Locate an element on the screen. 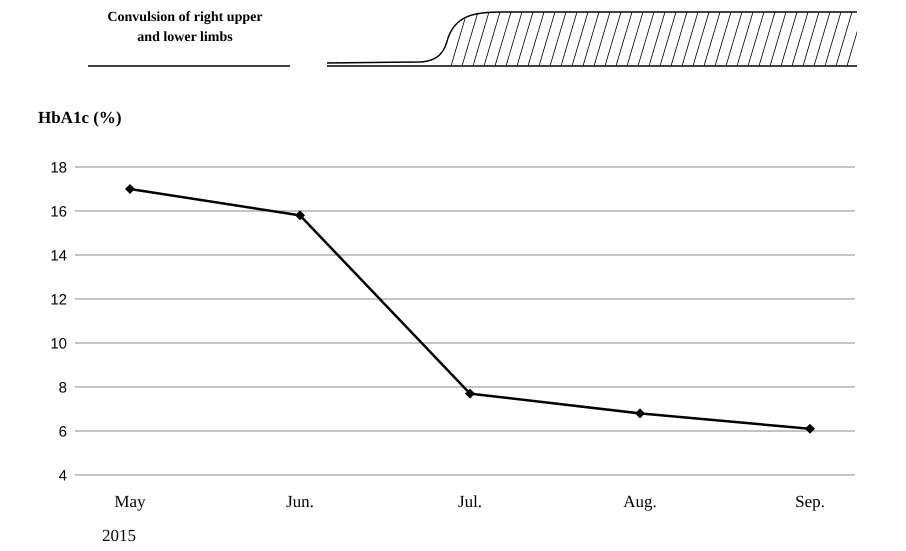 The width and height of the screenshot is (906, 551). y-tick-label: 8 is located at coordinates (62, 387).